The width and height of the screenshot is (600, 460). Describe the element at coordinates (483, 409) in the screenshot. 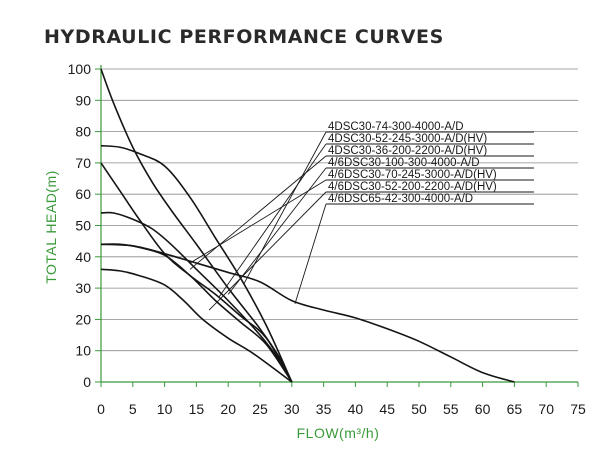

I see `x-tick-label-60: 60` at that location.